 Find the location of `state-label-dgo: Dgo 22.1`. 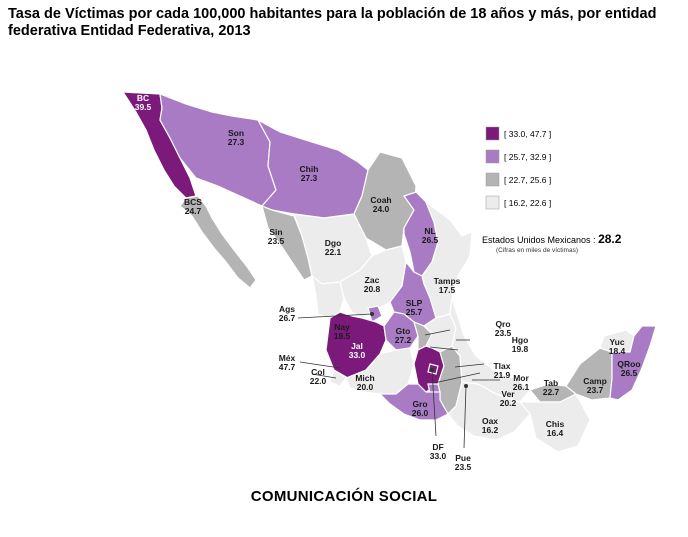

state-label-dgo: Dgo 22.1 is located at coordinates (333, 247).